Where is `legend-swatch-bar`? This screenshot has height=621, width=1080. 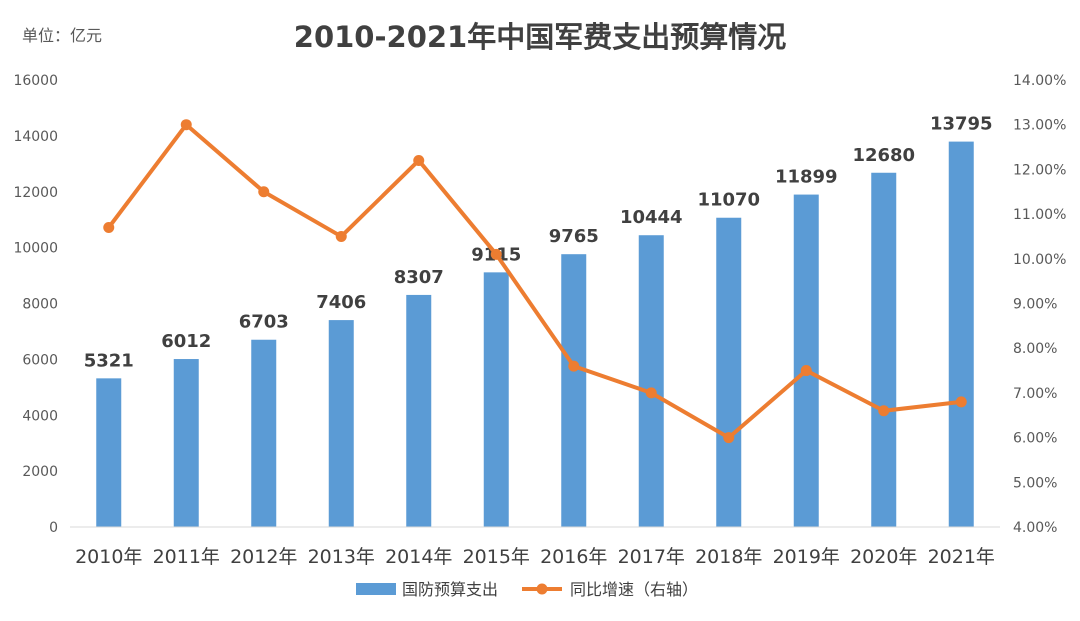 legend-swatch-bar is located at coordinates (376, 589).